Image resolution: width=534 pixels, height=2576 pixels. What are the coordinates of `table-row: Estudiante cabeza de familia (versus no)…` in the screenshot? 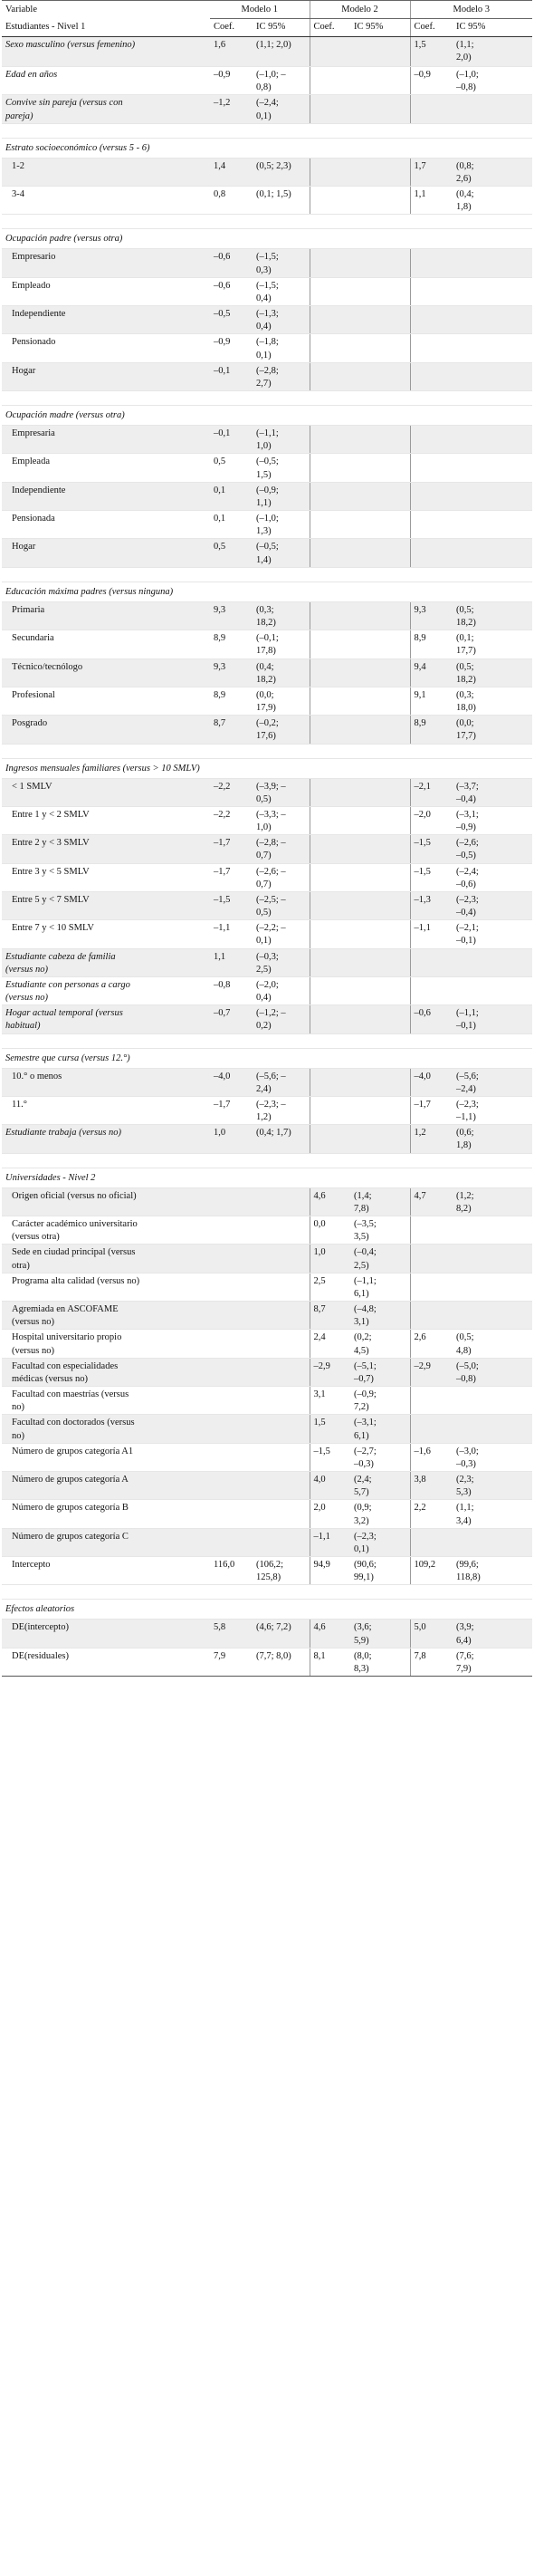 It's located at (267, 962).